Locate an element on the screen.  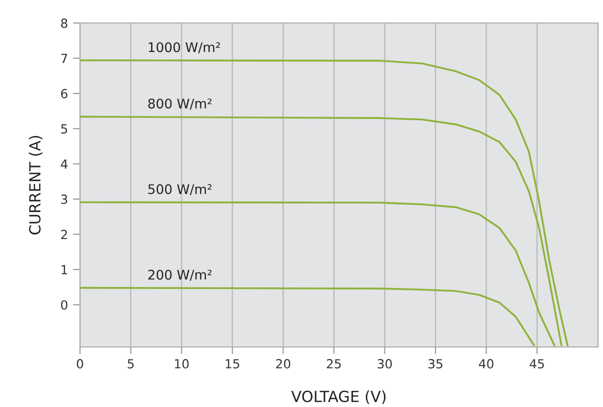
y-tick-label: 2 is located at coordinates (64, 235).